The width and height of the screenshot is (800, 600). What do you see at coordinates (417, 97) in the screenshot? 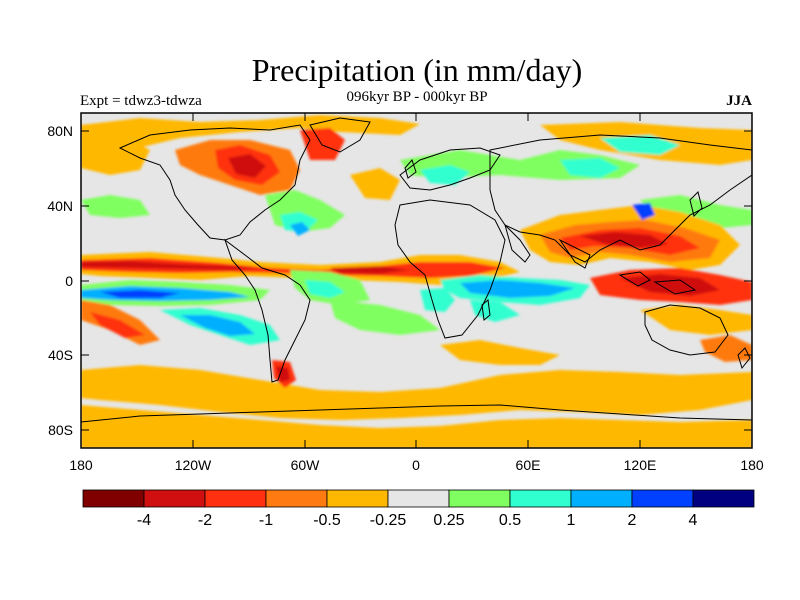
I see `period-label: 096kyr BP - 000kyr BP` at bounding box center [417, 97].